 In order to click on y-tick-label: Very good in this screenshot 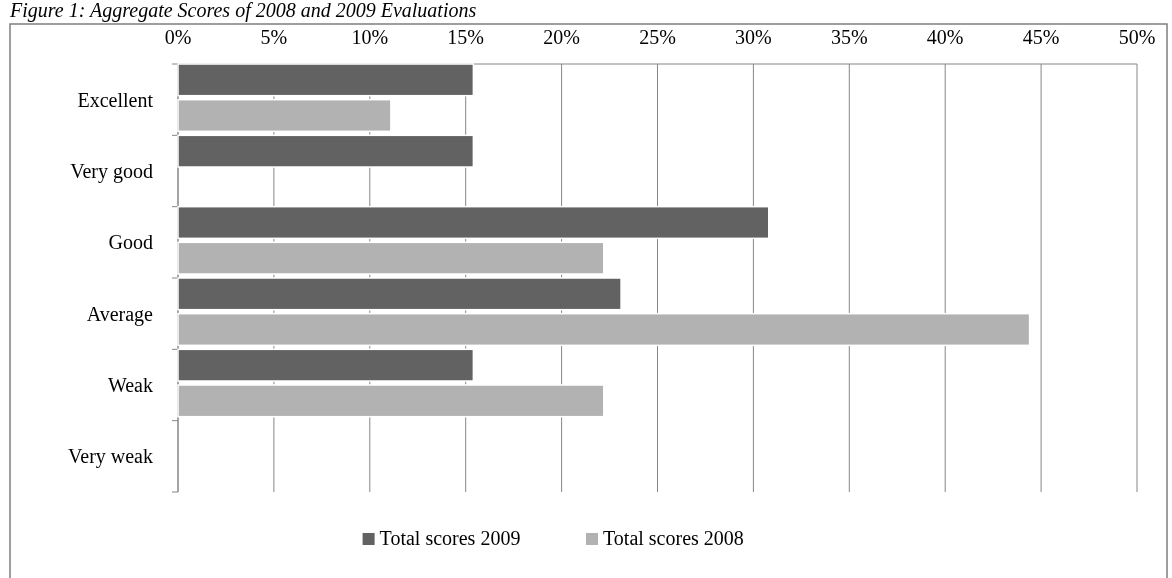, I will do `click(111, 171)`.